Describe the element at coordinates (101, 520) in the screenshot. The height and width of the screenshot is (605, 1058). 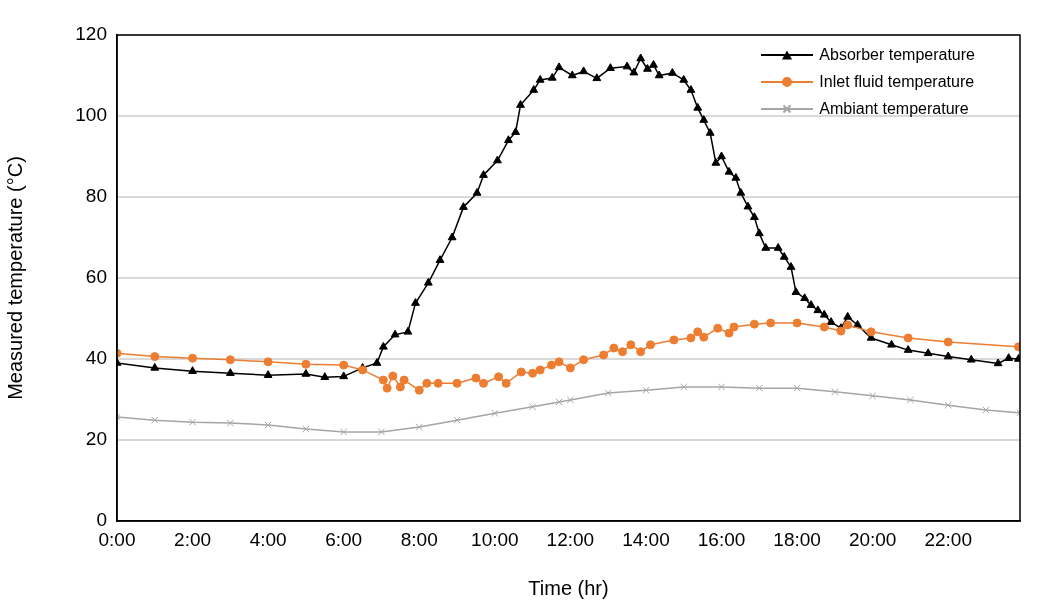
I see `y-tick-label: 0` at that location.